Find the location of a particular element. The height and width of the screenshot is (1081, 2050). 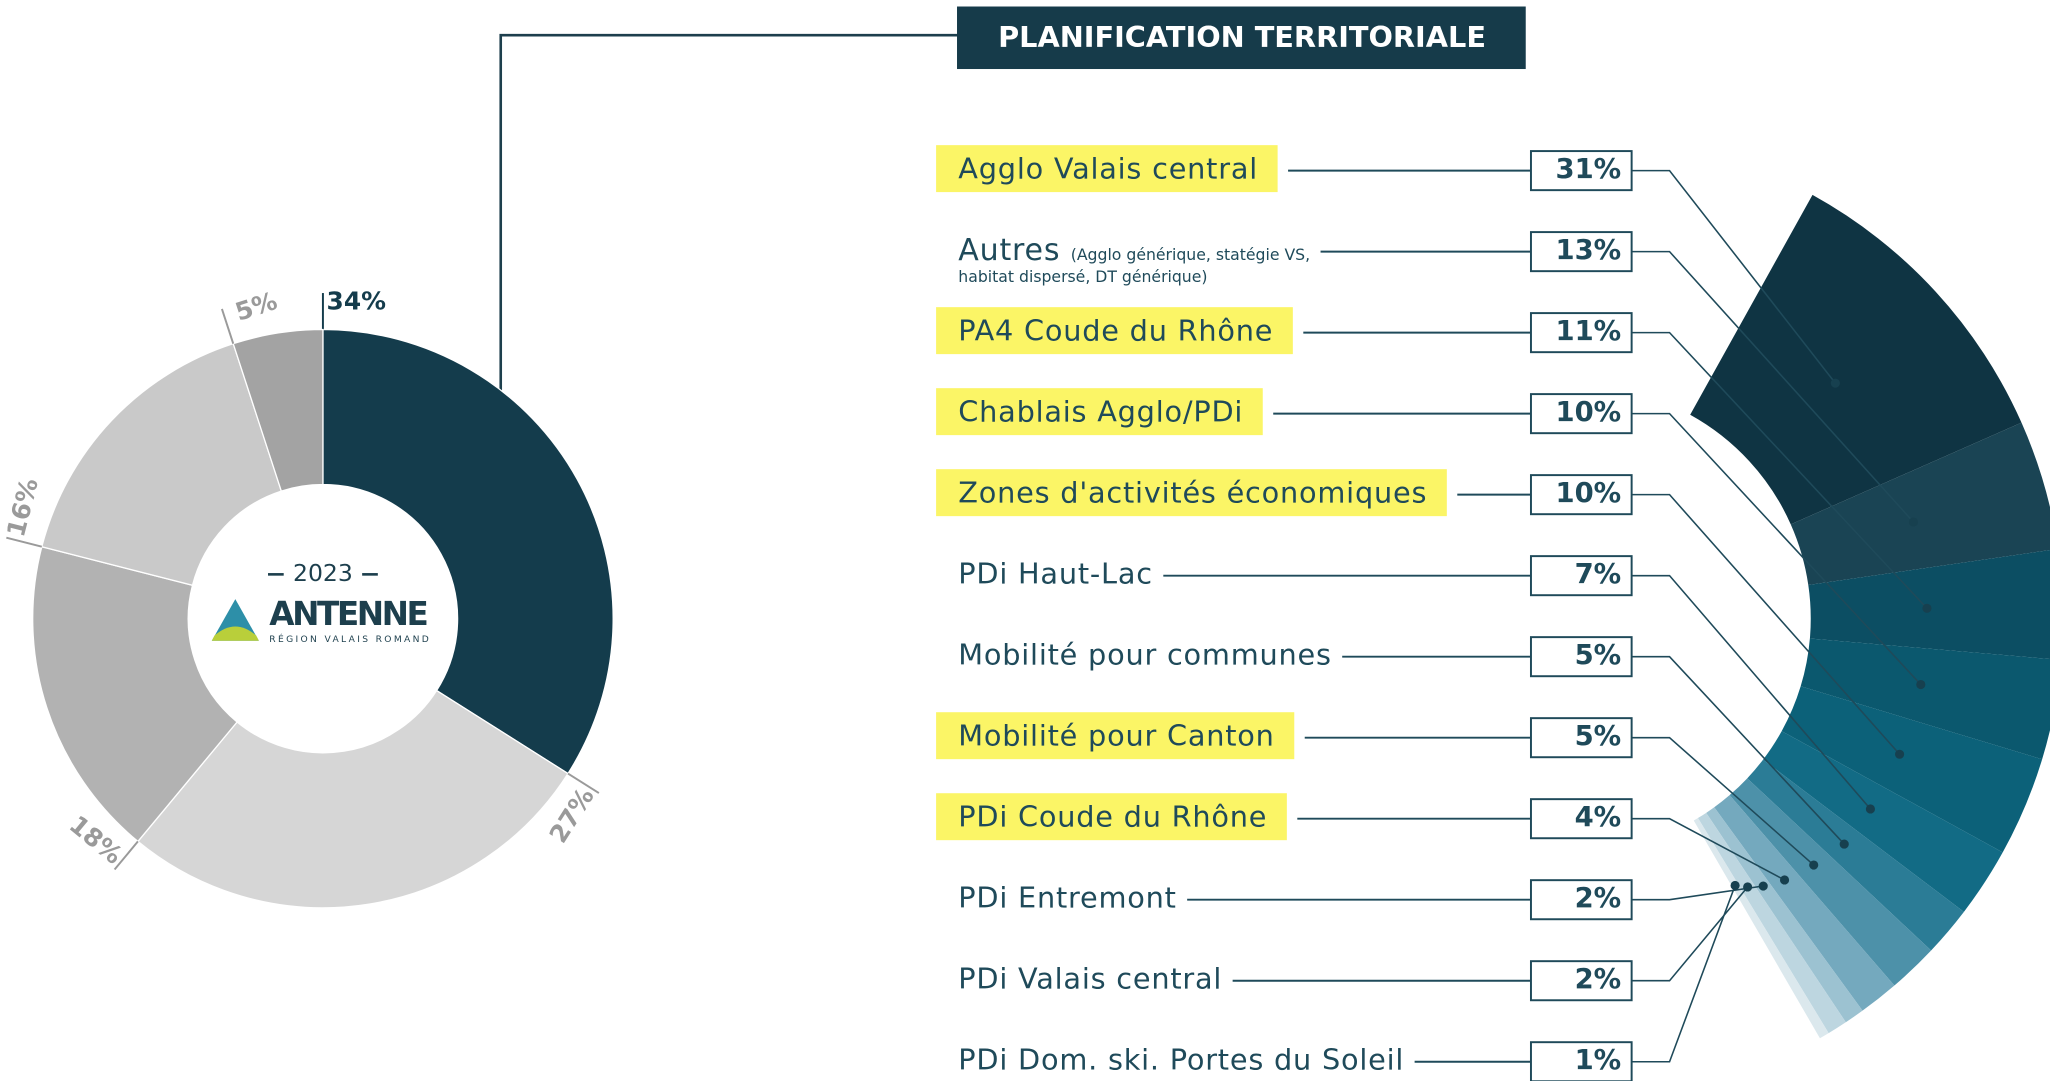

value-label: 4% is located at coordinates (1598, 817).